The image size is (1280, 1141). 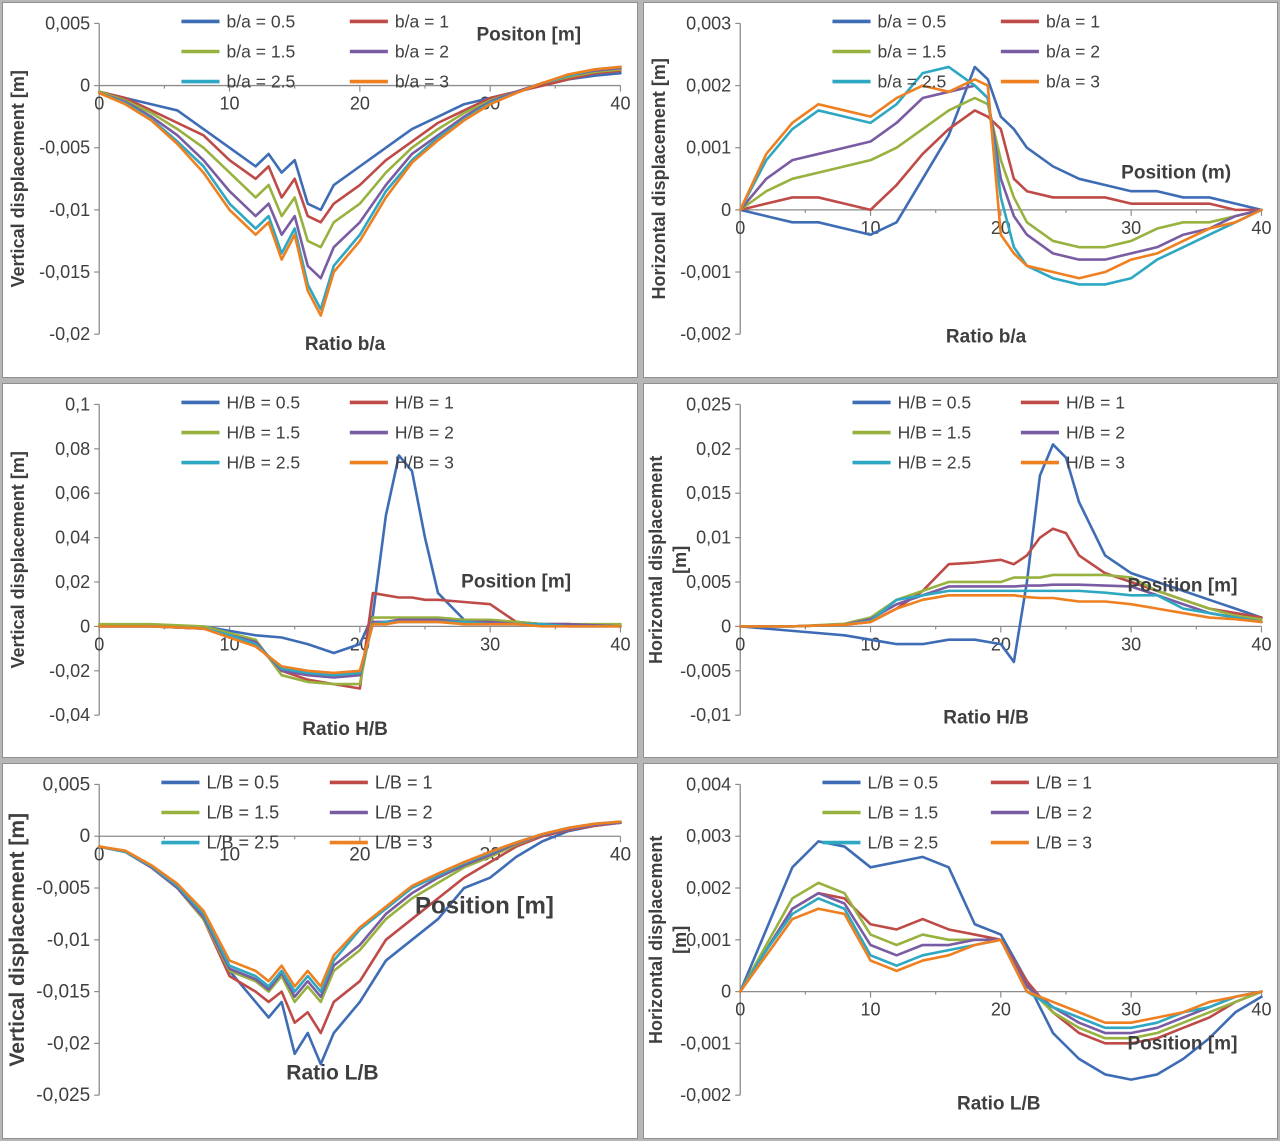 I want to click on legend-item-label: H/B = 0.5, so click(x=264, y=402).